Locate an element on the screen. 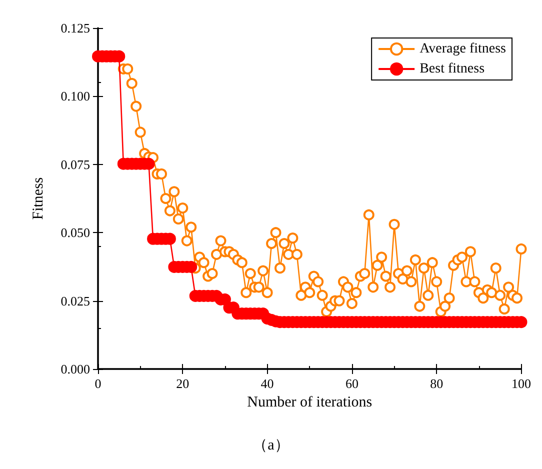 The width and height of the screenshot is (542, 469). x-tick-label: 60 is located at coordinates (351, 383).